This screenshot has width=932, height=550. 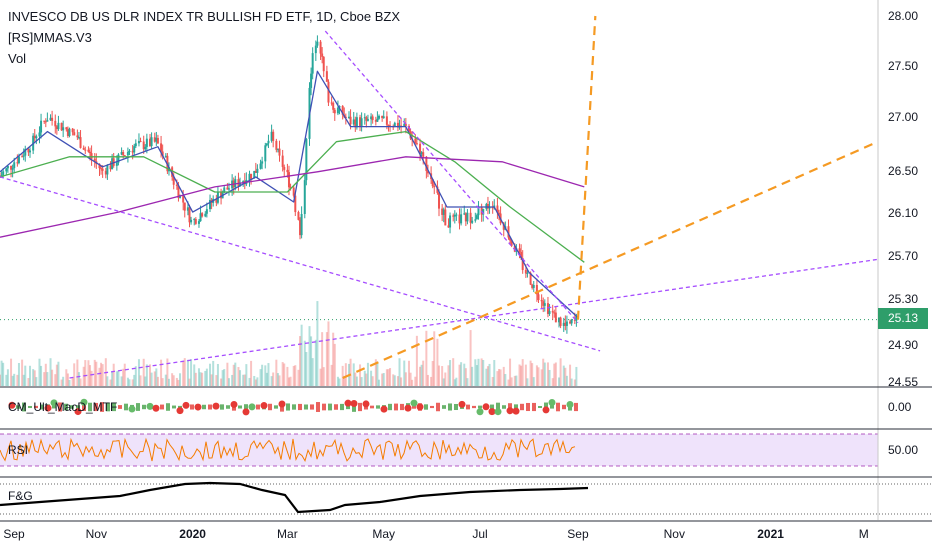 What do you see at coordinates (17, 58) in the screenshot?
I see `volume-label: Vol` at bounding box center [17, 58].